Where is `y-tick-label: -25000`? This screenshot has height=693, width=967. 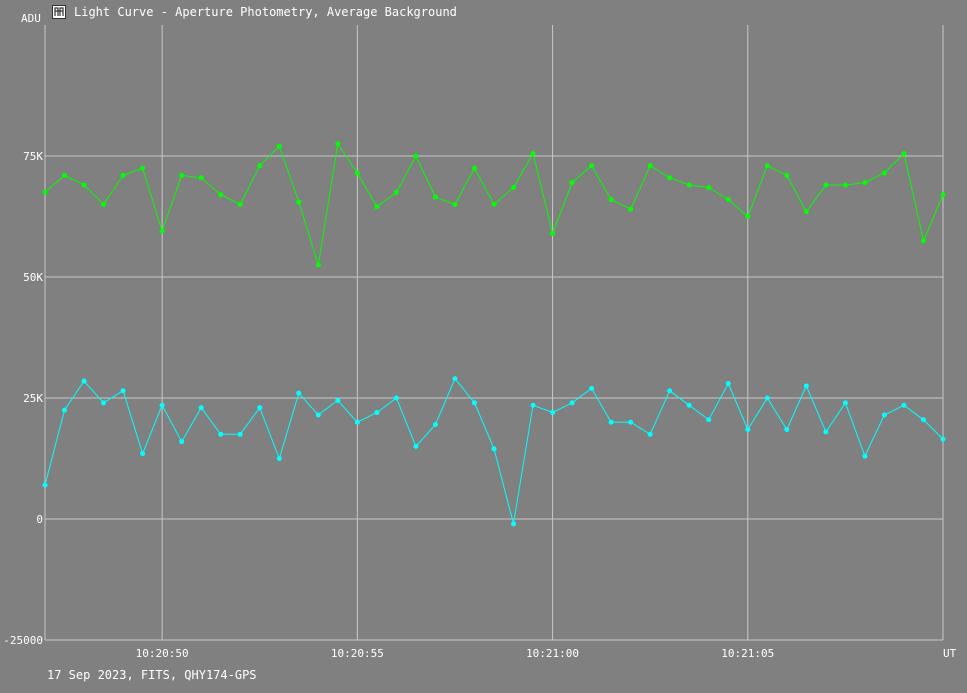 y-tick-label: -25000 is located at coordinates (23, 640).